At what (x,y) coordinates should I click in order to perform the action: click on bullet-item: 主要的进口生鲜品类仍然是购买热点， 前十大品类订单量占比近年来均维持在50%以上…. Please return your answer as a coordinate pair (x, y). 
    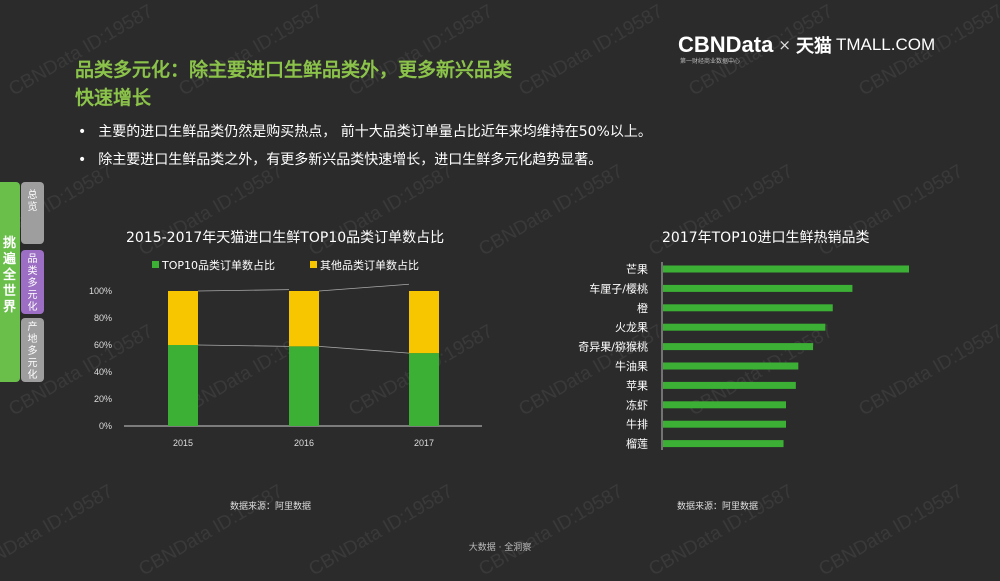
    Looking at the image, I should click on (365, 132).